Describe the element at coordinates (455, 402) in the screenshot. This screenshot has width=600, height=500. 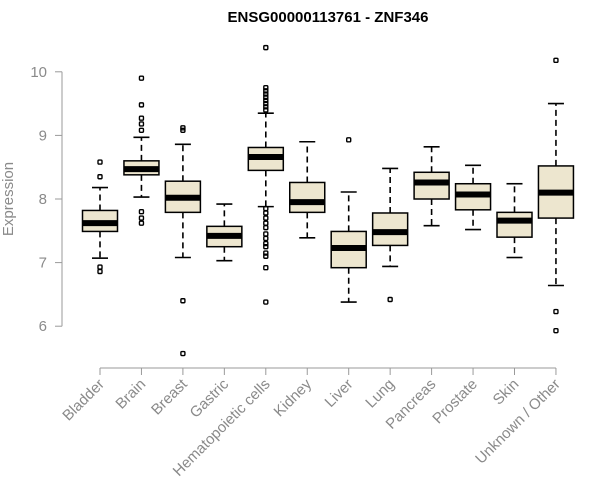
I see `x-tick-label: Prostate` at that location.